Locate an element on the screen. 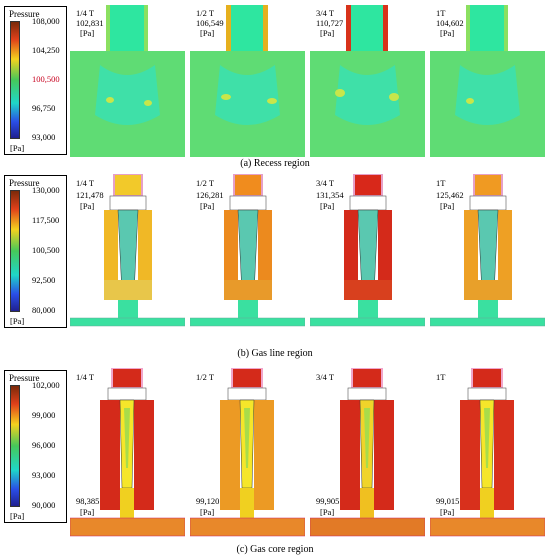 This screenshot has height=559, width=550. legend-tick: 130,000 is located at coordinates (46, 190).